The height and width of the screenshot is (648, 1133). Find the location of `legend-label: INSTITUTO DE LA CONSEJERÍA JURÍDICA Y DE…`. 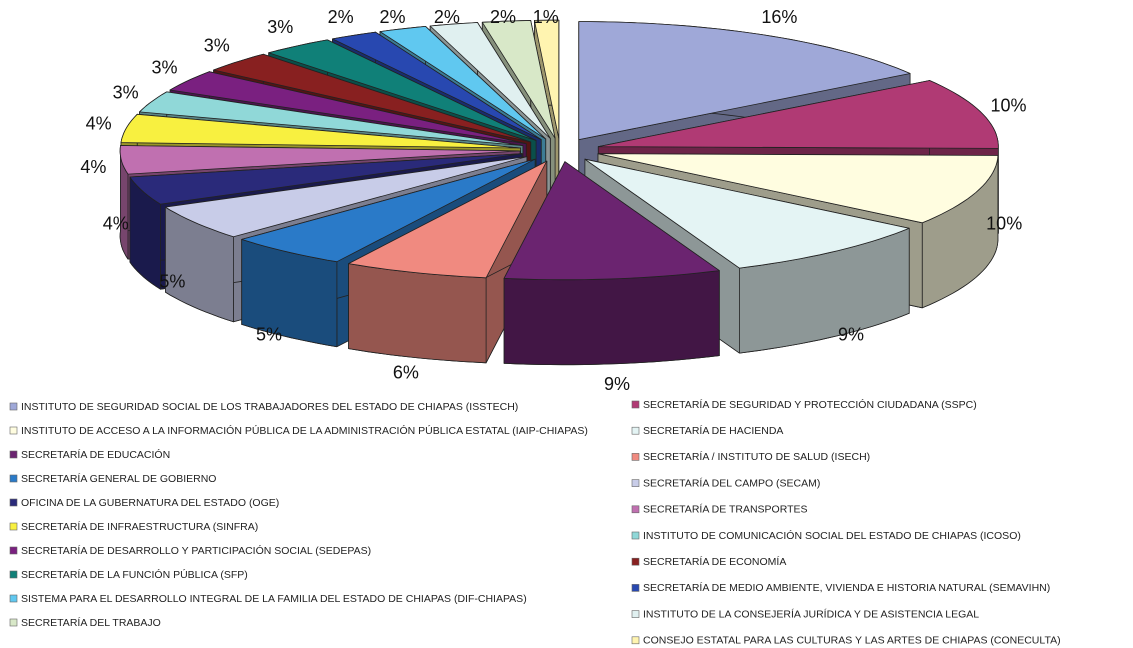

legend-label: INSTITUTO DE LA CONSEJERÍA JURÍDICA Y DE… is located at coordinates (811, 613).